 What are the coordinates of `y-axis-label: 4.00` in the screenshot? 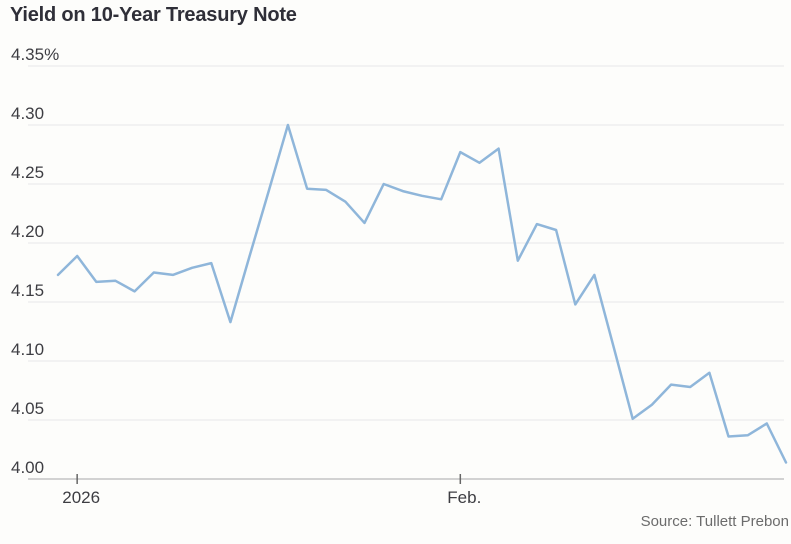 It's located at (27, 467).